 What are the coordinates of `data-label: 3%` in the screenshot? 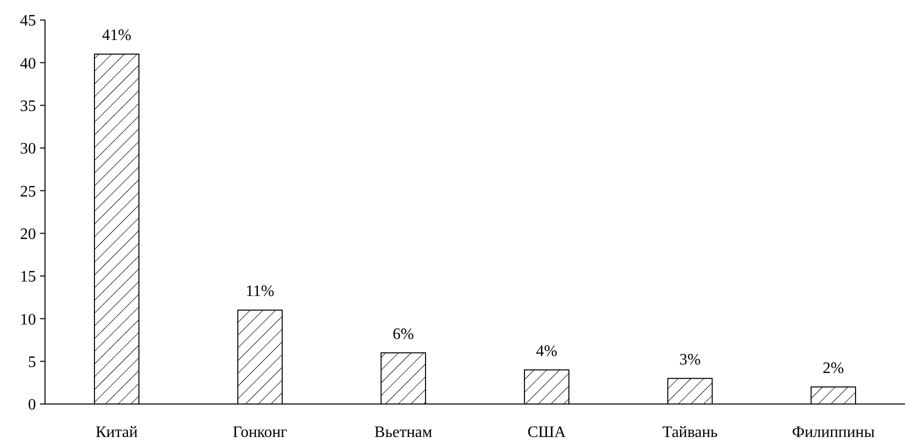 It's located at (690, 359).